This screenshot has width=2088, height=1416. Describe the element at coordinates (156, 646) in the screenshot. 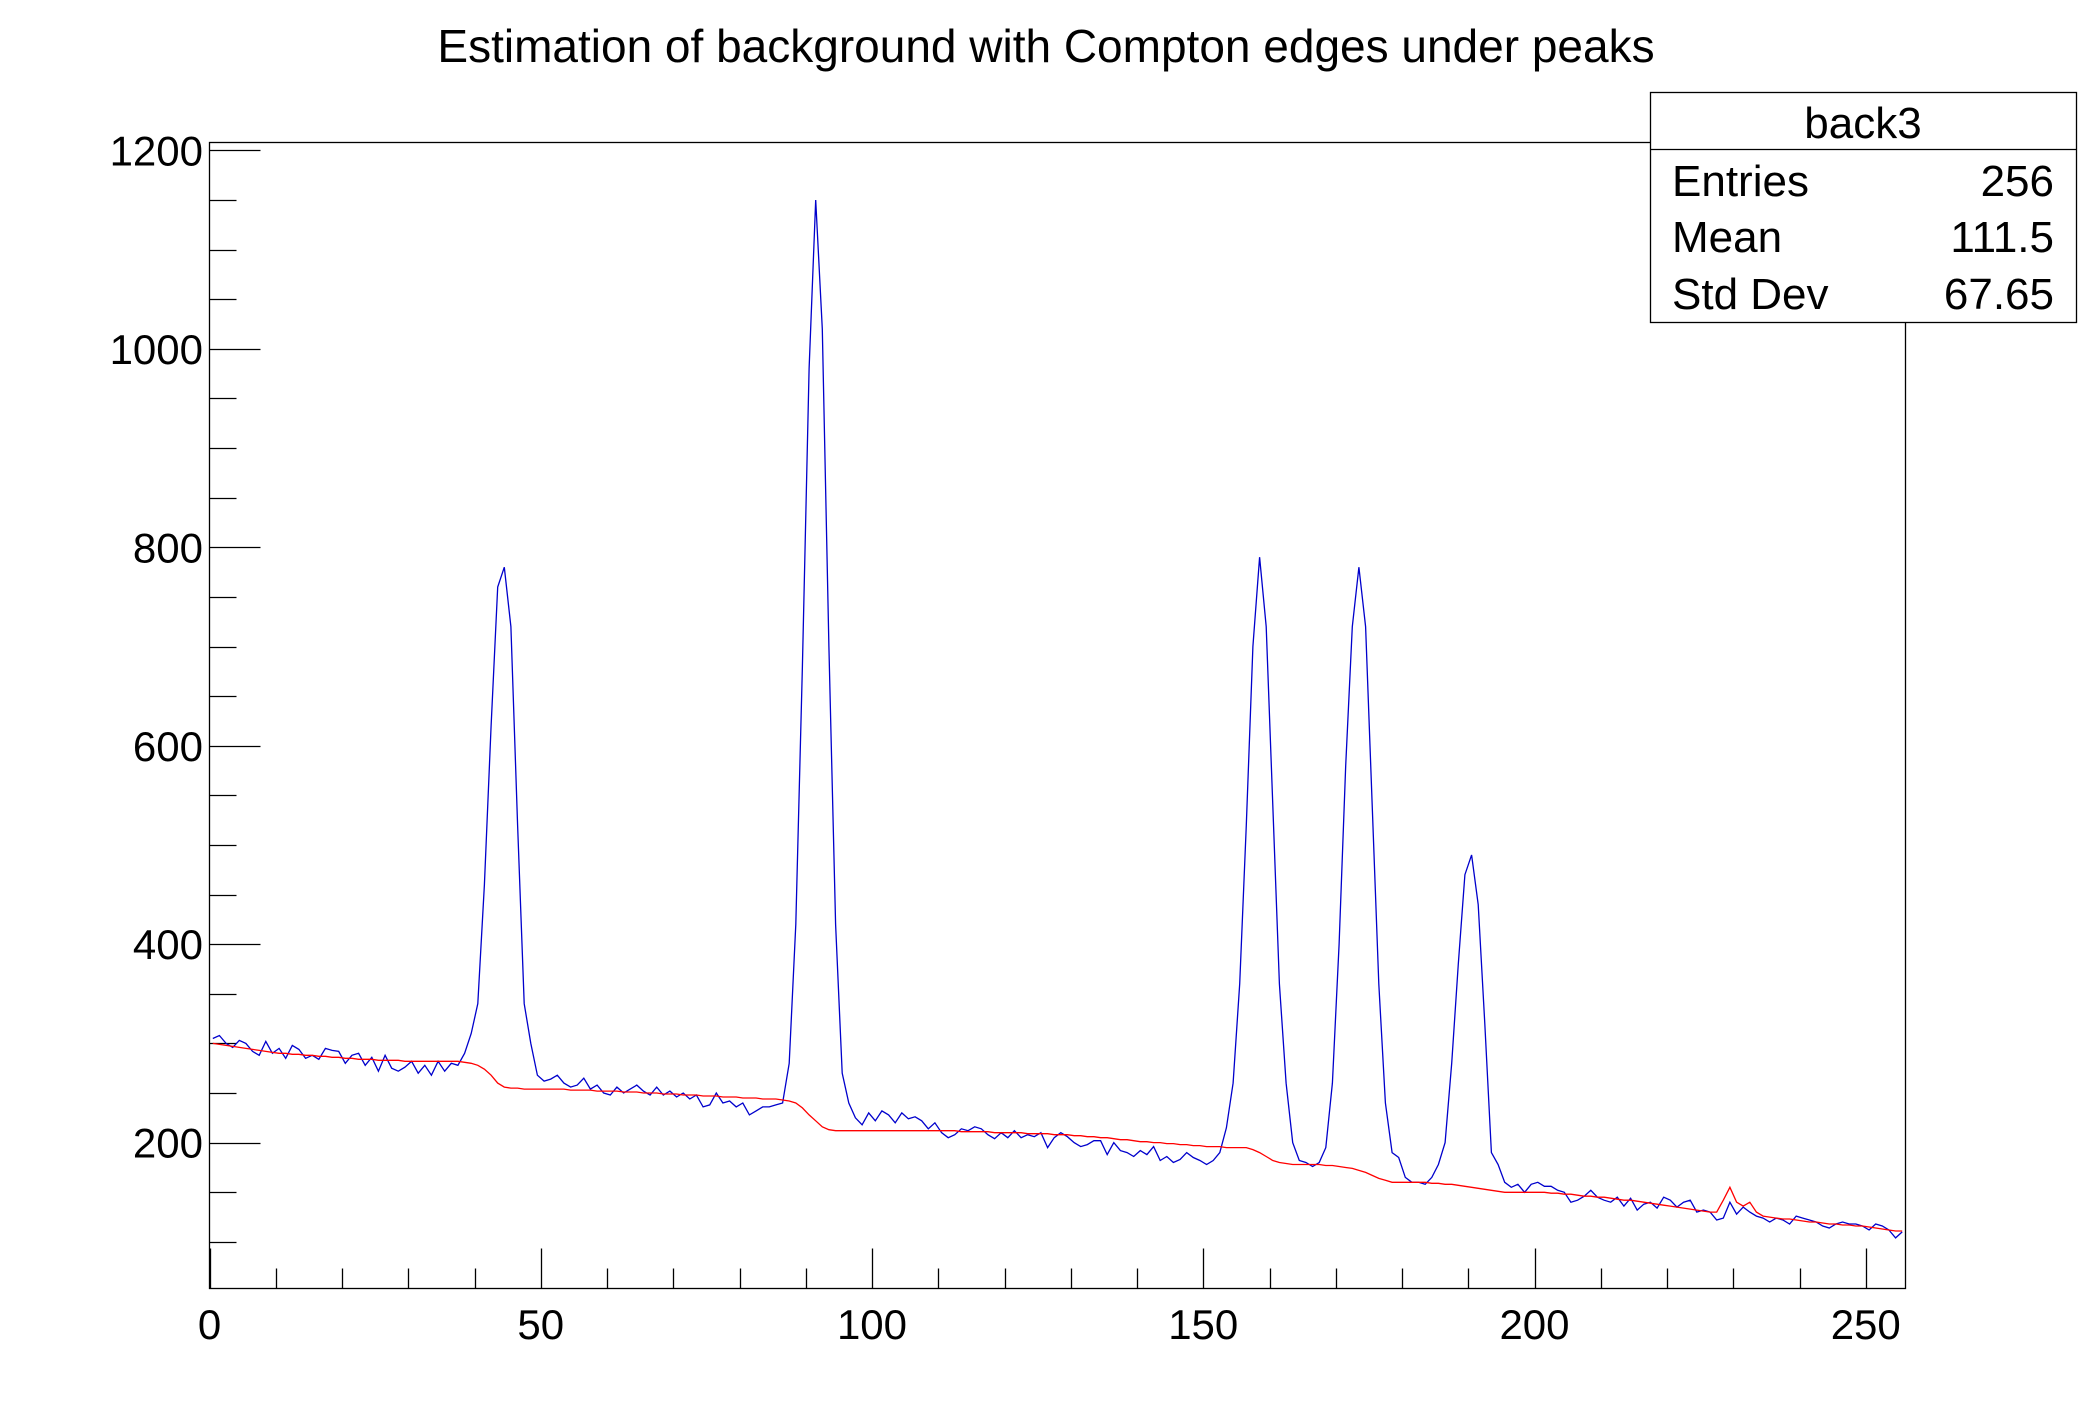

I see `y-tick-labels: 200 400 600 800 1000 1200` at that location.